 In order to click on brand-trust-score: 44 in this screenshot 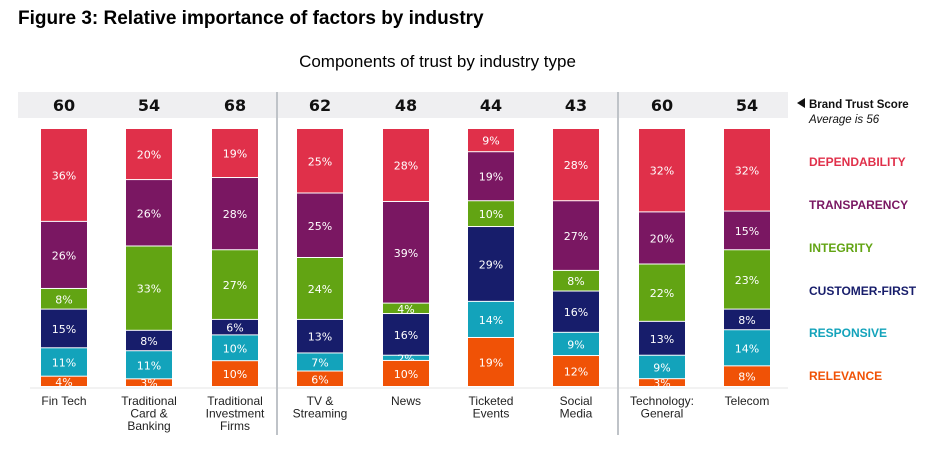, I will do `click(491, 105)`.